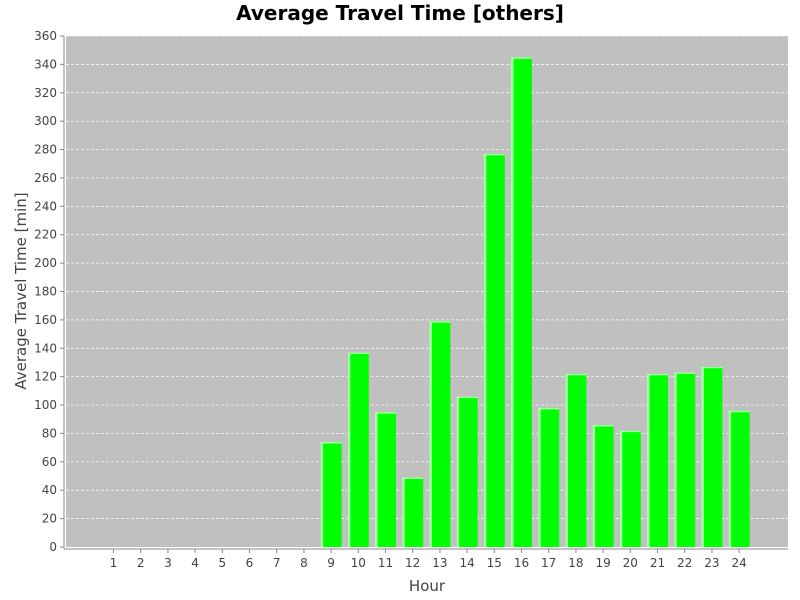 This screenshot has height=600, width=800. Describe the element at coordinates (277, 563) in the screenshot. I see `x-tick-label: 7` at that location.